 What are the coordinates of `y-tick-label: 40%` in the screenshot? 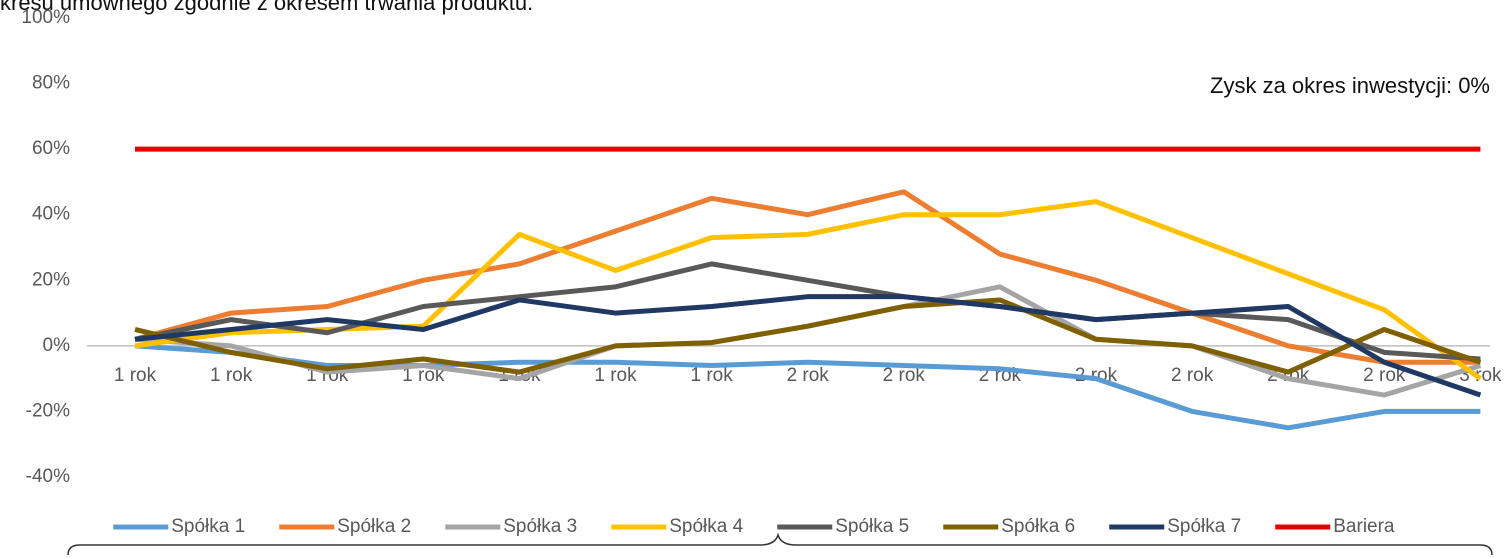 It's located at (51, 214).